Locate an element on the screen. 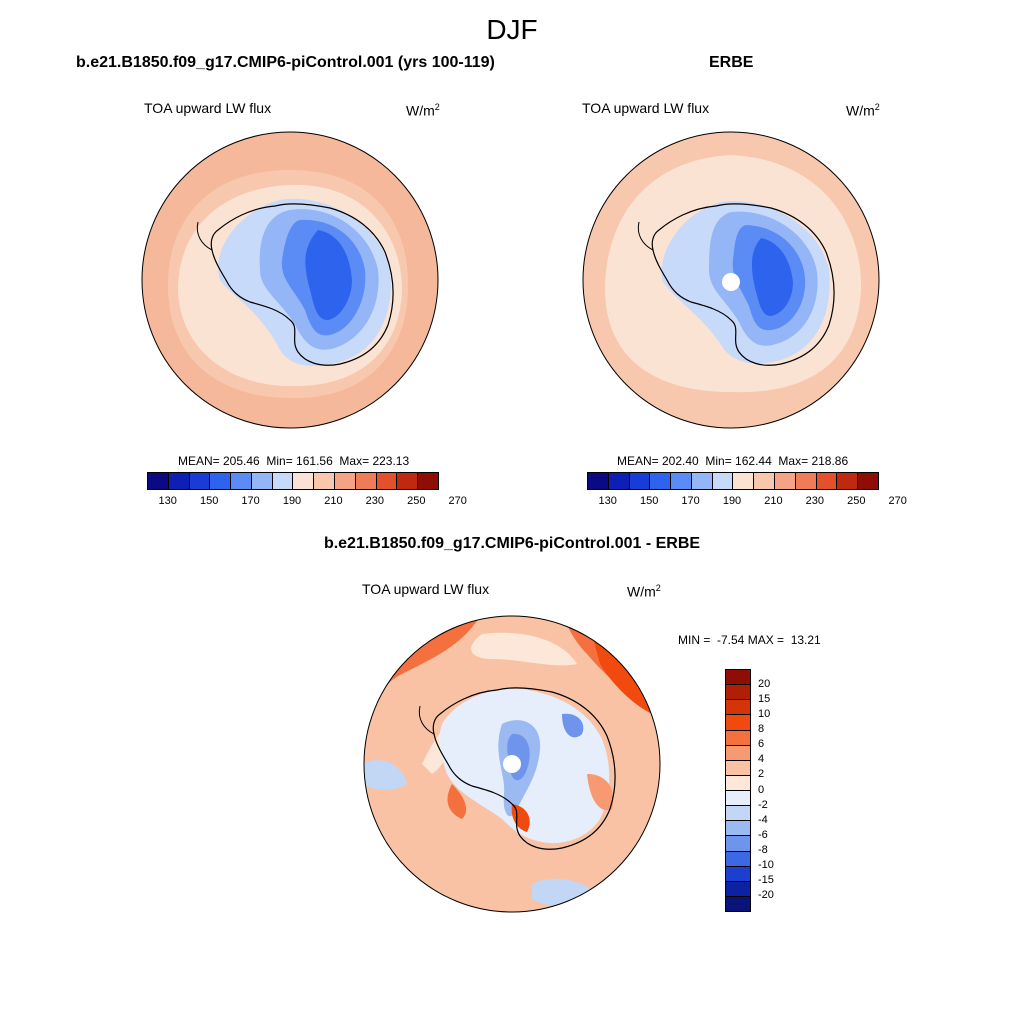 The width and height of the screenshot is (1024, 1024). colorbar-tick-label: 2 is located at coordinates (761, 774).